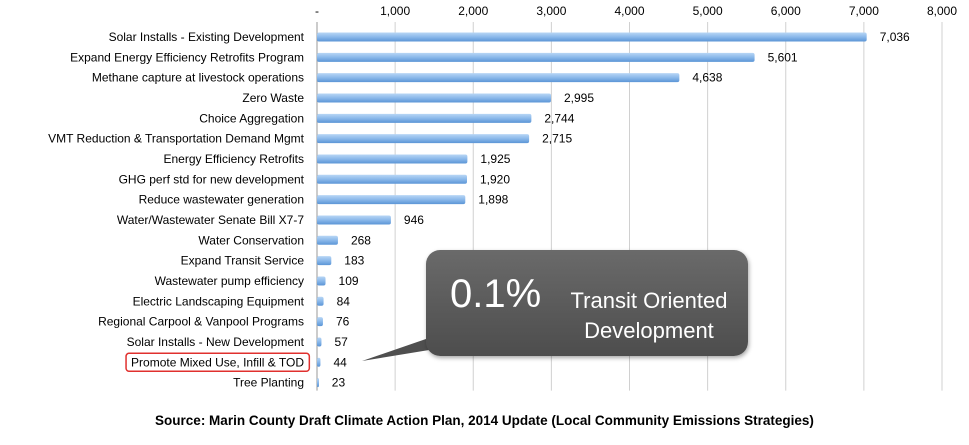 This screenshot has width=969, height=445. I want to click on x-tick-label: 7,000, so click(864, 11).